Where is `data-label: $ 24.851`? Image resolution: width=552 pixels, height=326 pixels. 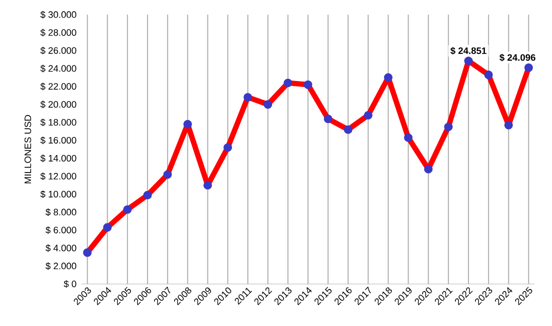 data-label: $ 24.851 is located at coordinates (468, 51).